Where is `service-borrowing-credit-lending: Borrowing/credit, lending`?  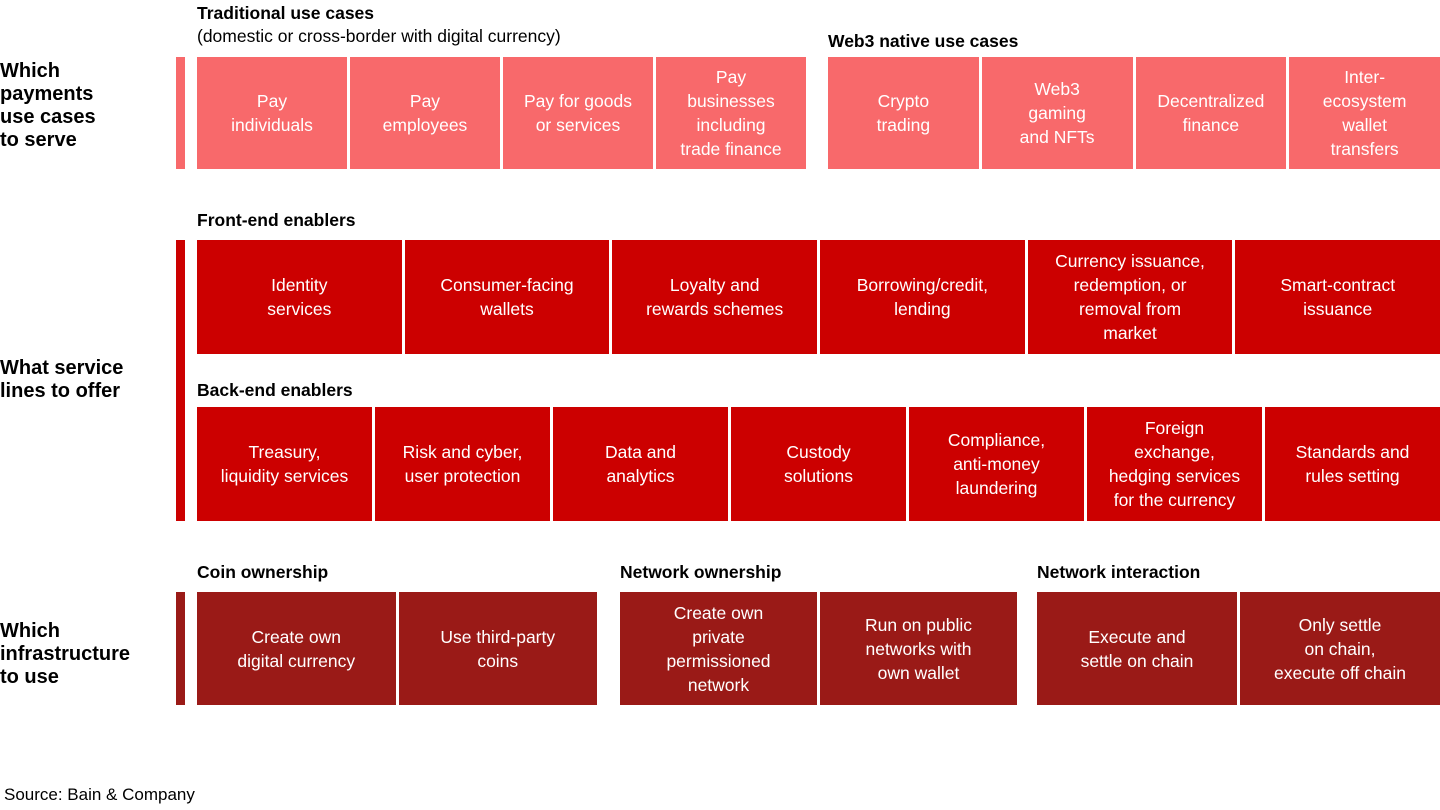
service-borrowing-credit-lending: Borrowing/credit, lending is located at coordinates (922, 297).